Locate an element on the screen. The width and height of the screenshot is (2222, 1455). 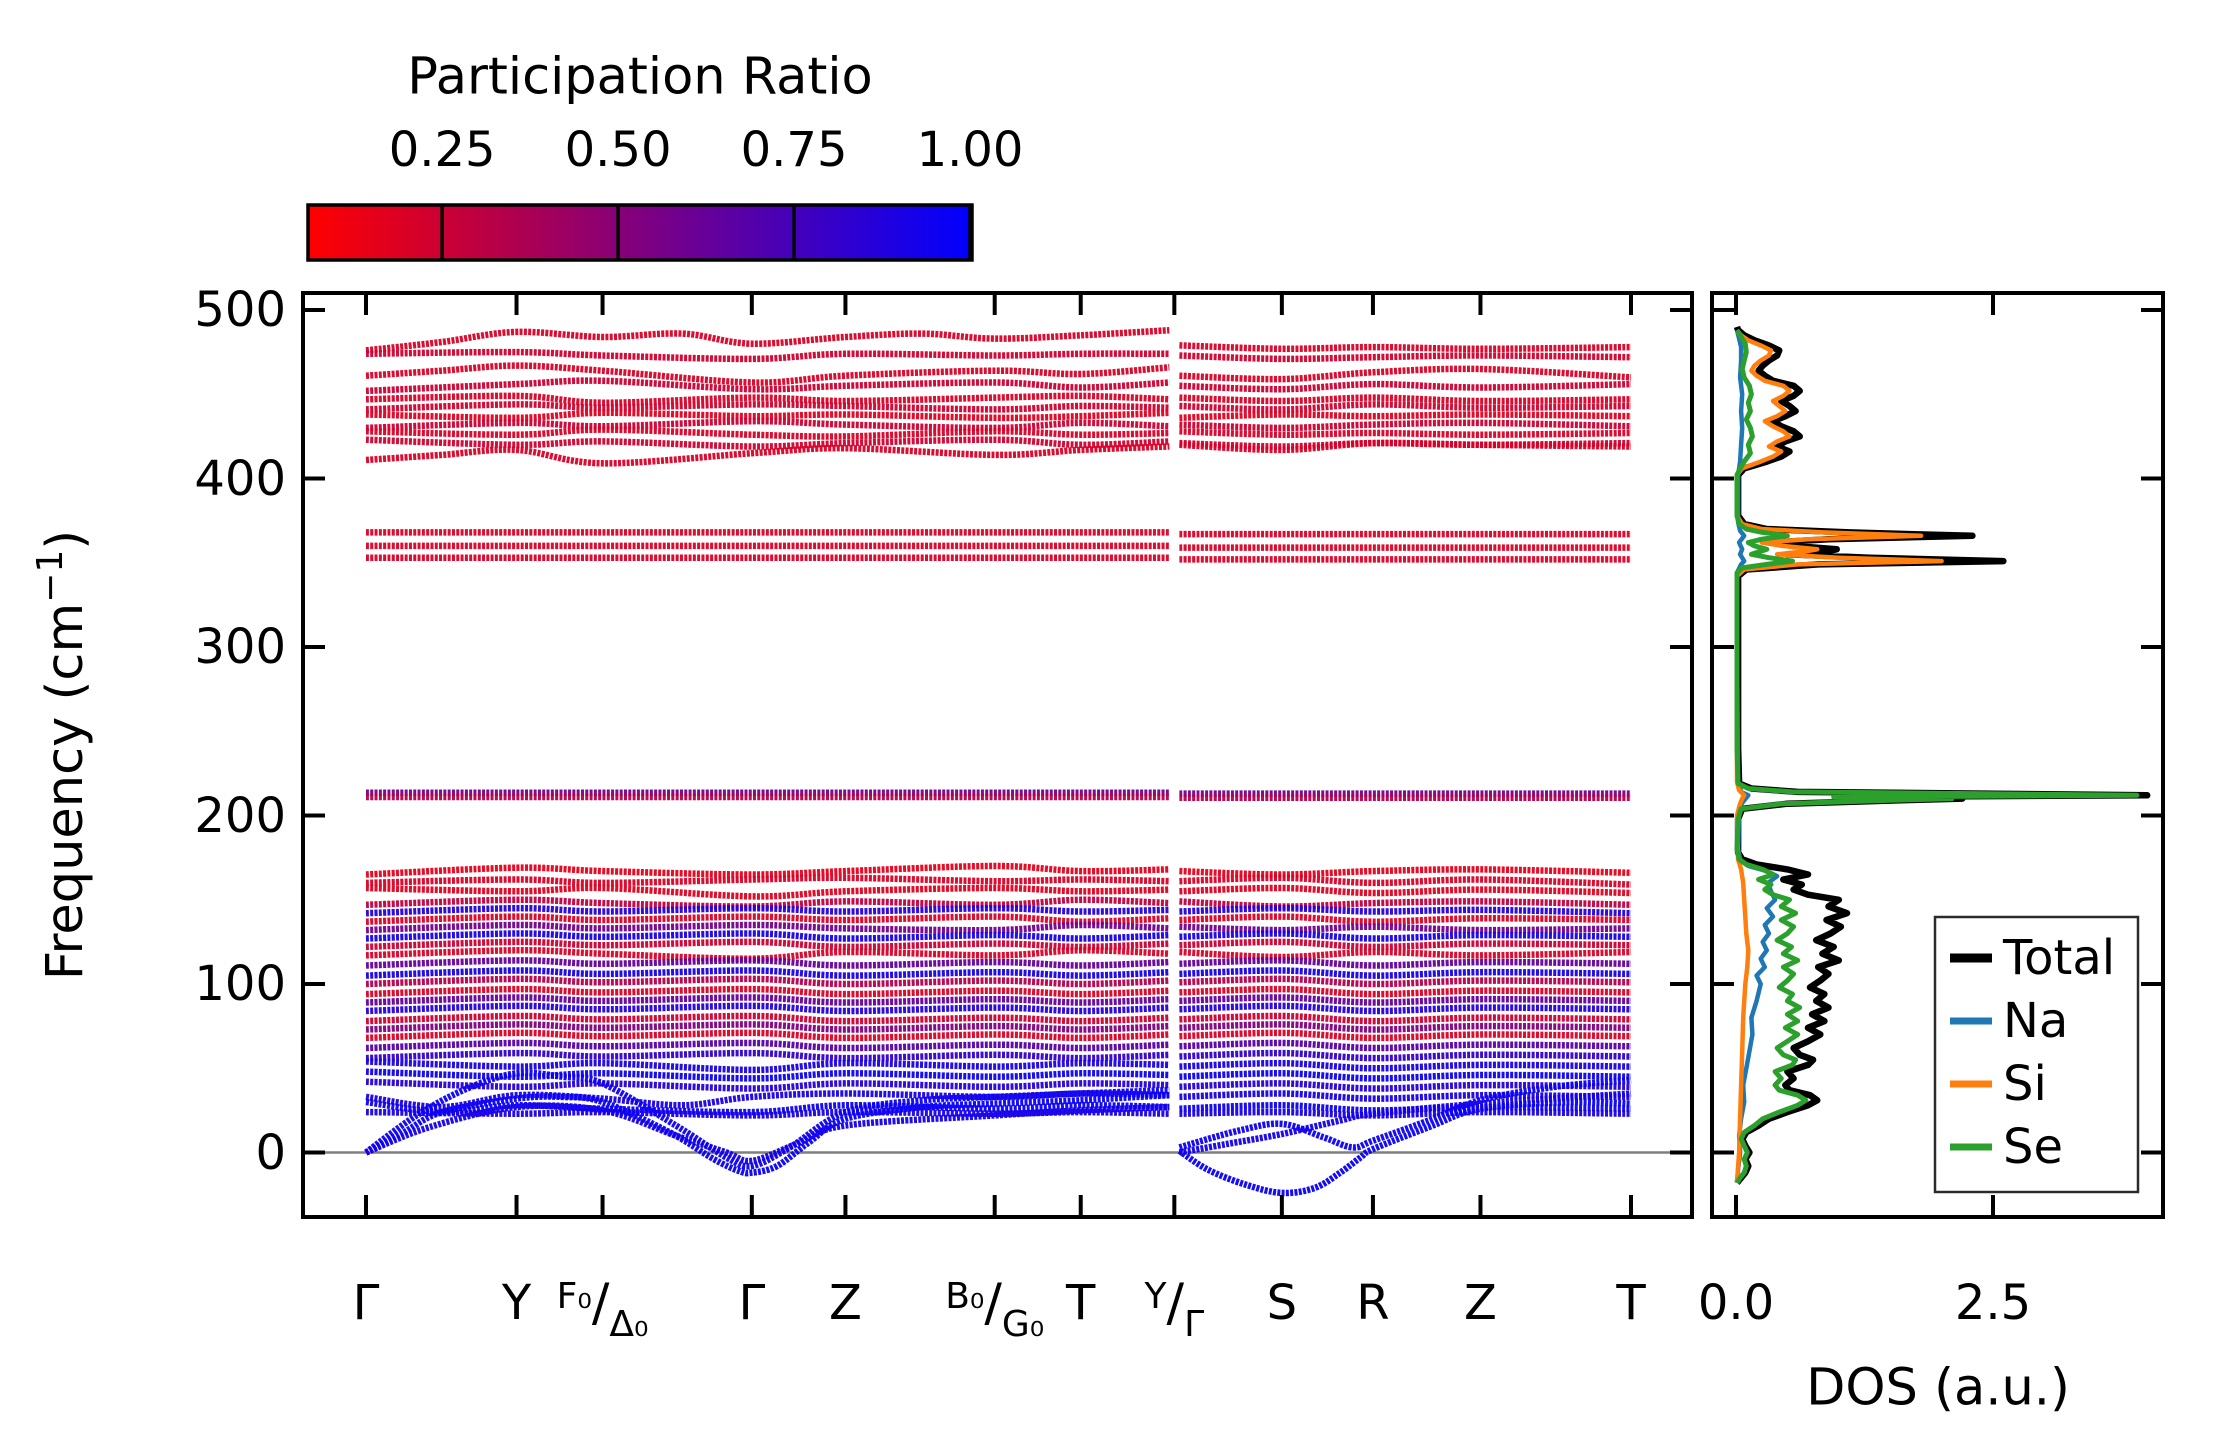
colorbar-tick-label: 0.50 is located at coordinates (618, 150).